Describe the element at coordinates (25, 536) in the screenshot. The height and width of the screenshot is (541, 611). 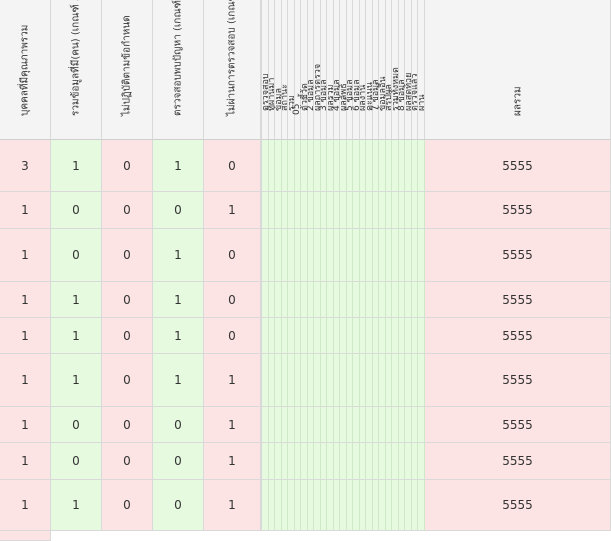
I see `trailing-cell` at that location.